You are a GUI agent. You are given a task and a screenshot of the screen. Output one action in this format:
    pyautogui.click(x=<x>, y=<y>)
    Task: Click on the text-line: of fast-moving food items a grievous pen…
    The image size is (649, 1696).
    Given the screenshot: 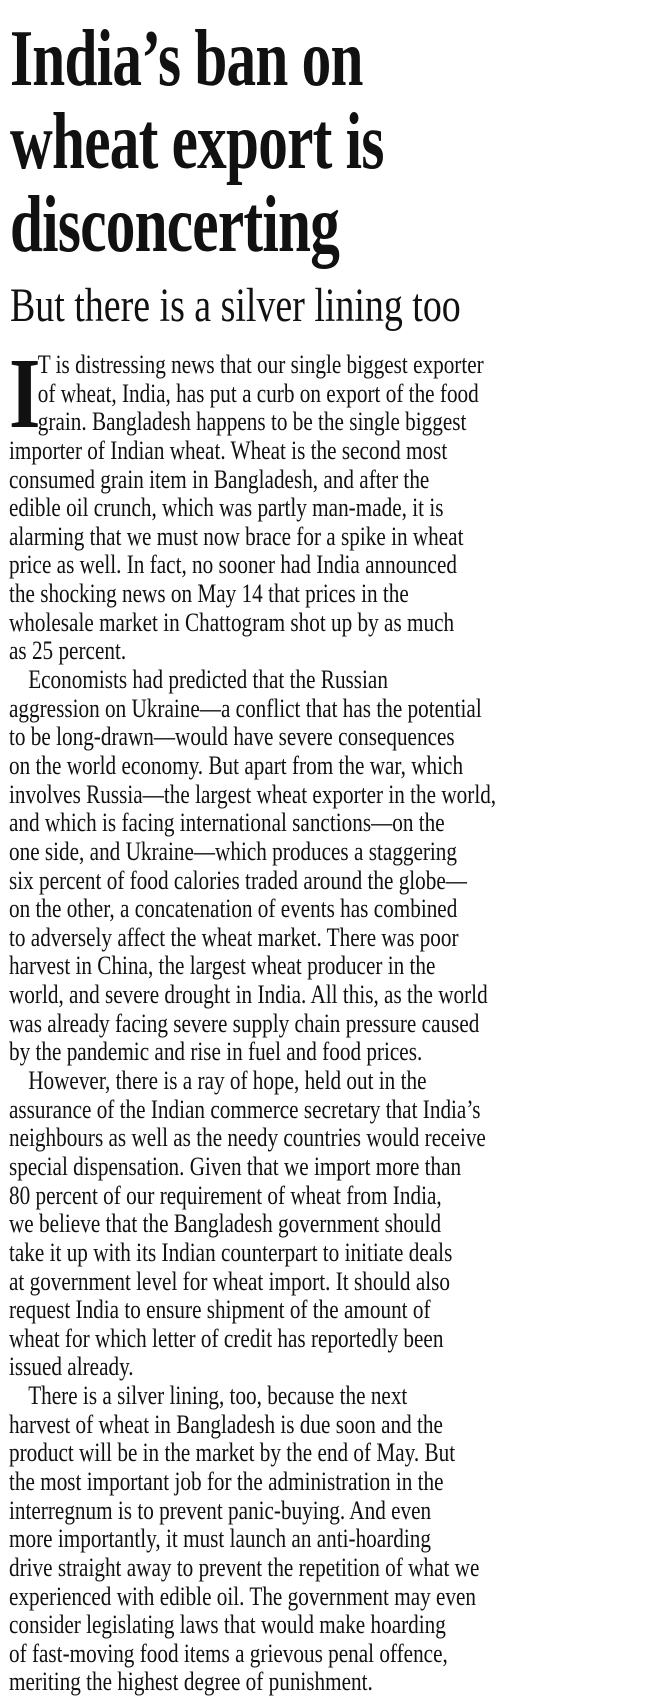 What is the action you would take?
    pyautogui.click(x=228, y=1652)
    